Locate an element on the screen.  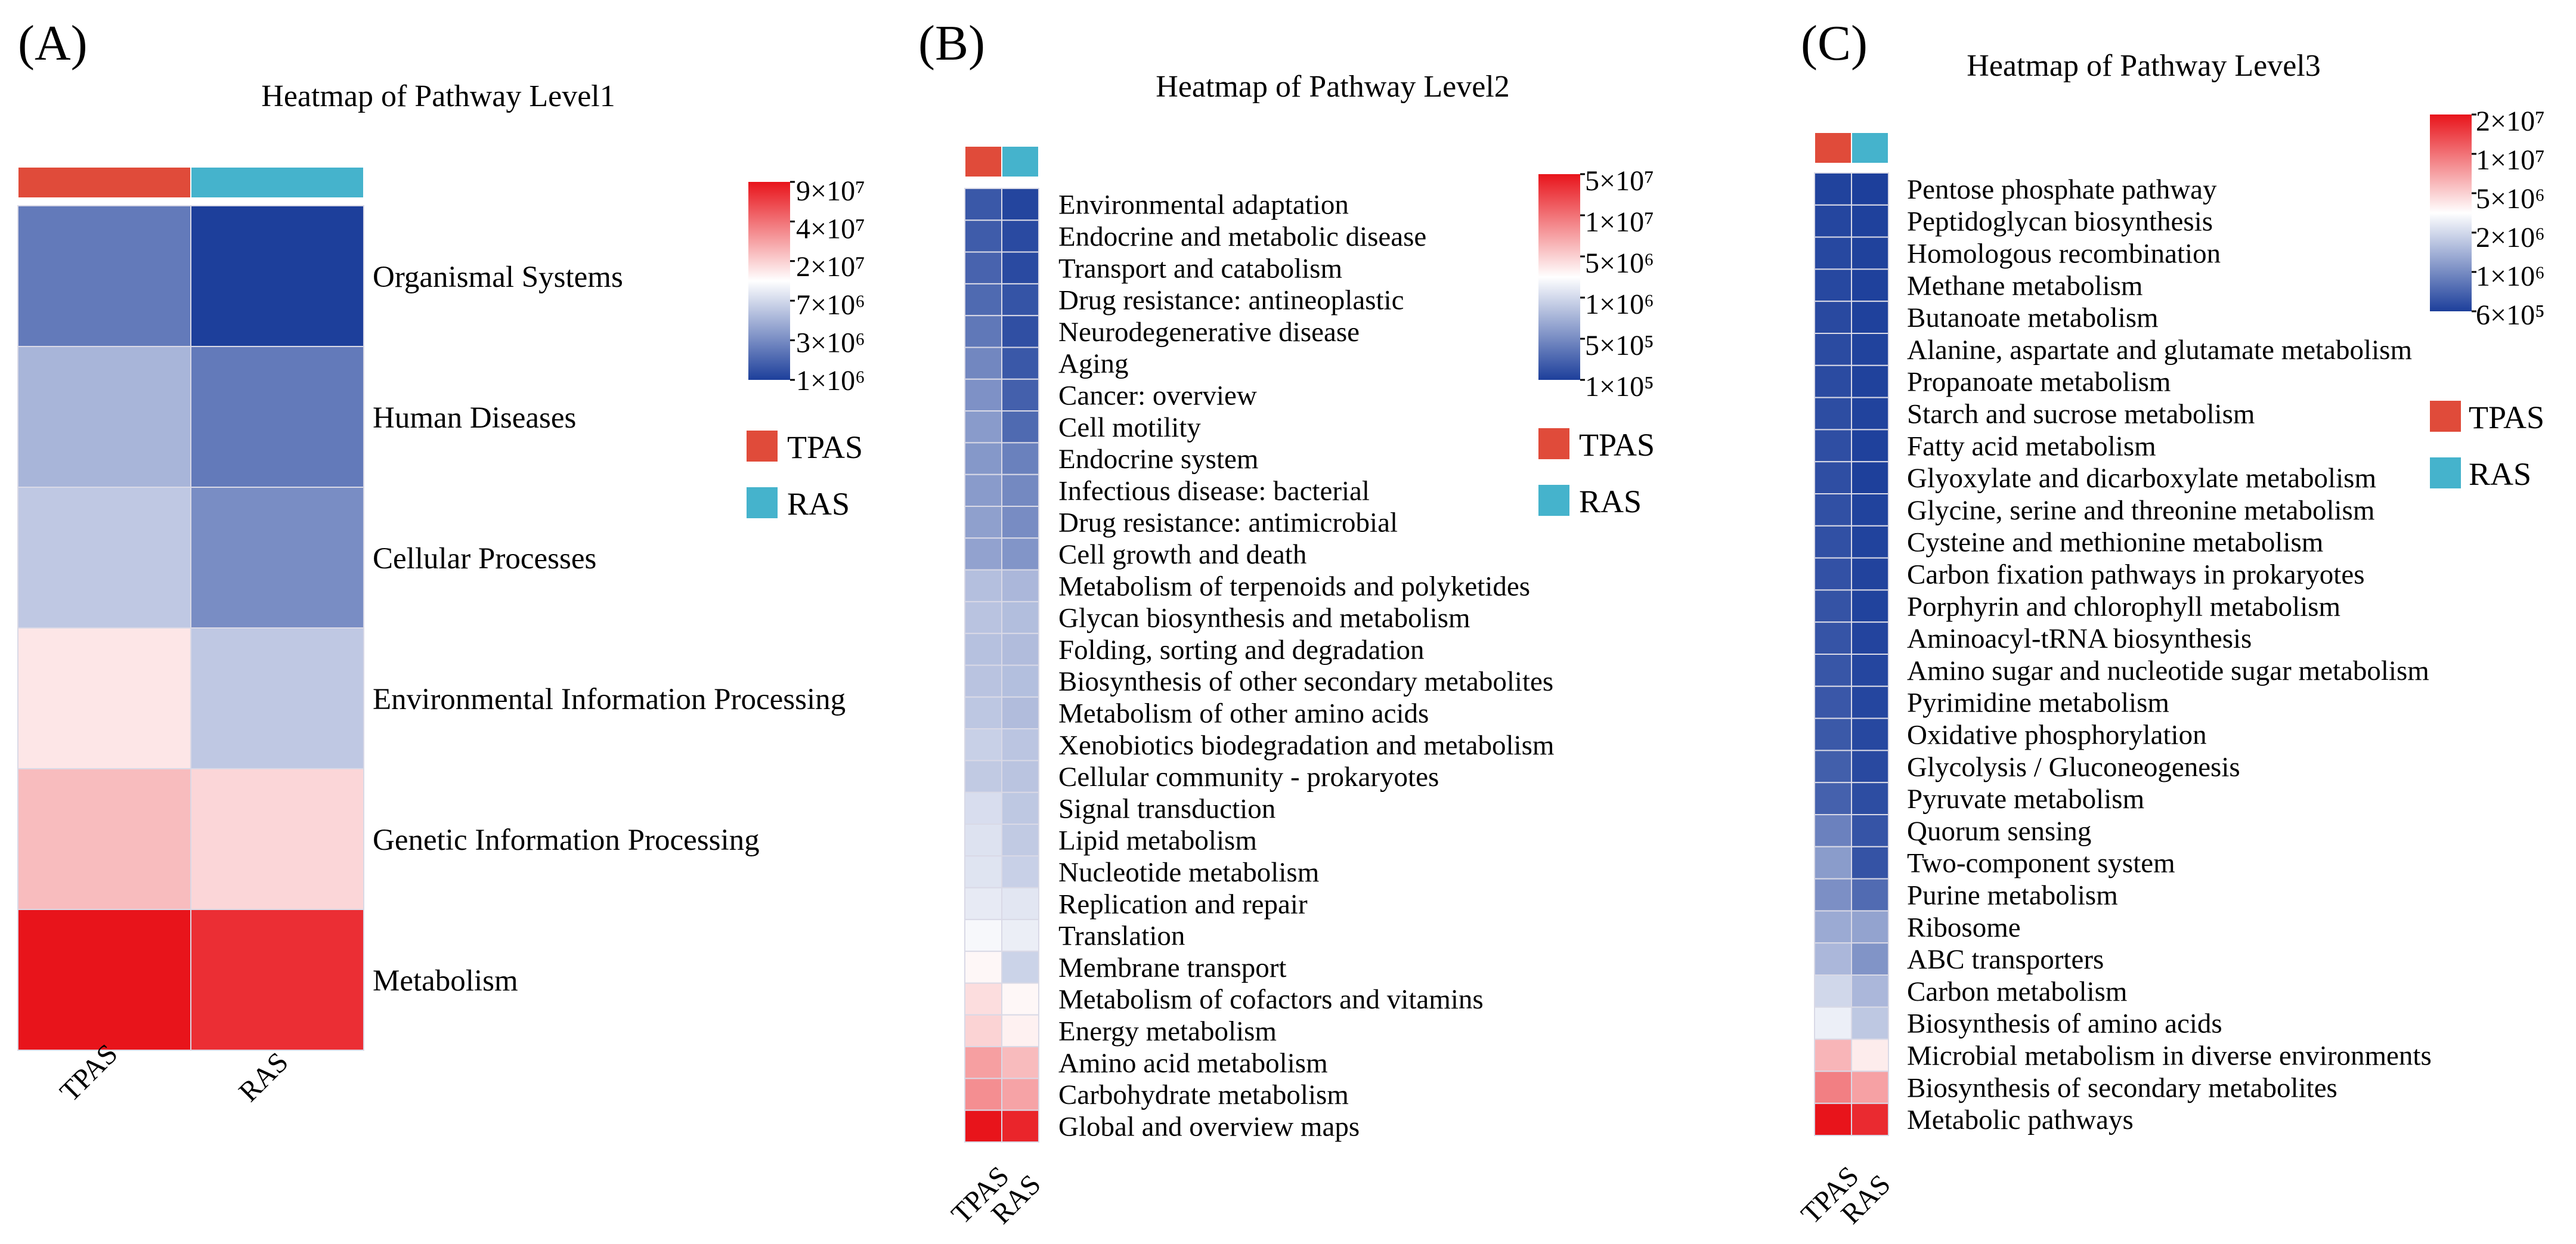
row-label: Pyrimidine metabolism is located at coordinates (2038, 703).